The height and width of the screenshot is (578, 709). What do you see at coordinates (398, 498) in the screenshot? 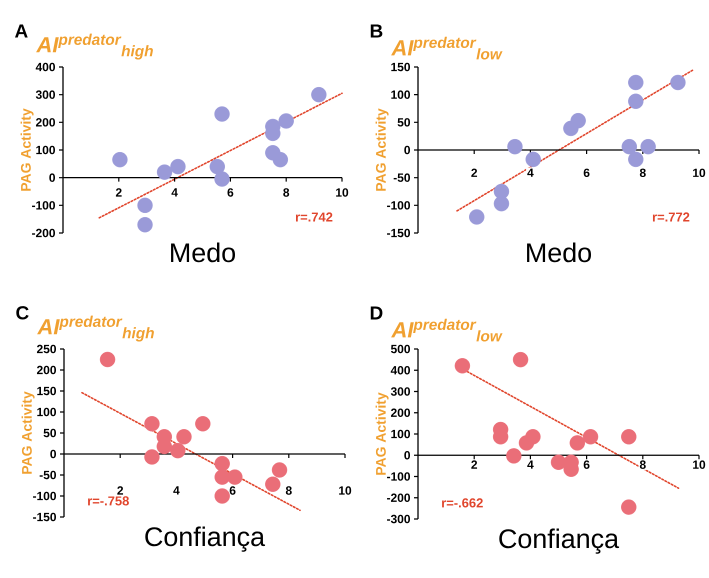
I see `y-tick-label: -200` at bounding box center [398, 498].